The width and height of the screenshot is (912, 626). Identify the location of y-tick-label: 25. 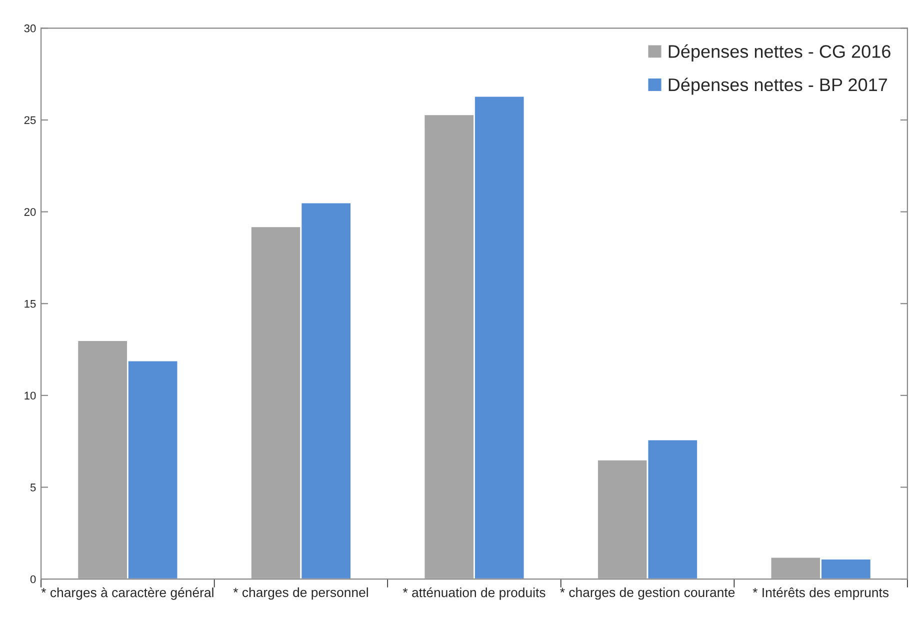
(30, 120).